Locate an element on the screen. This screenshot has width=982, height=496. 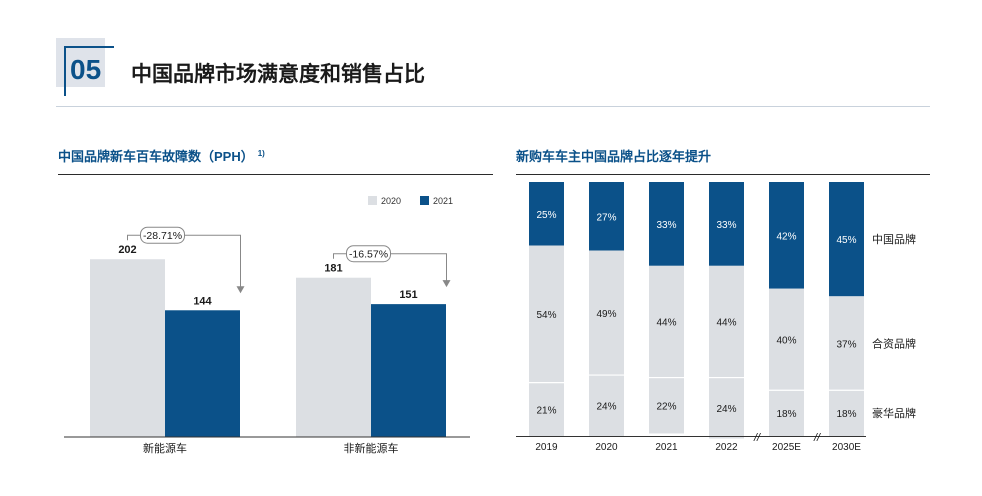
right-chart-title: 新购车车主中国品牌占比逐年提升 is located at coordinates (614, 156).